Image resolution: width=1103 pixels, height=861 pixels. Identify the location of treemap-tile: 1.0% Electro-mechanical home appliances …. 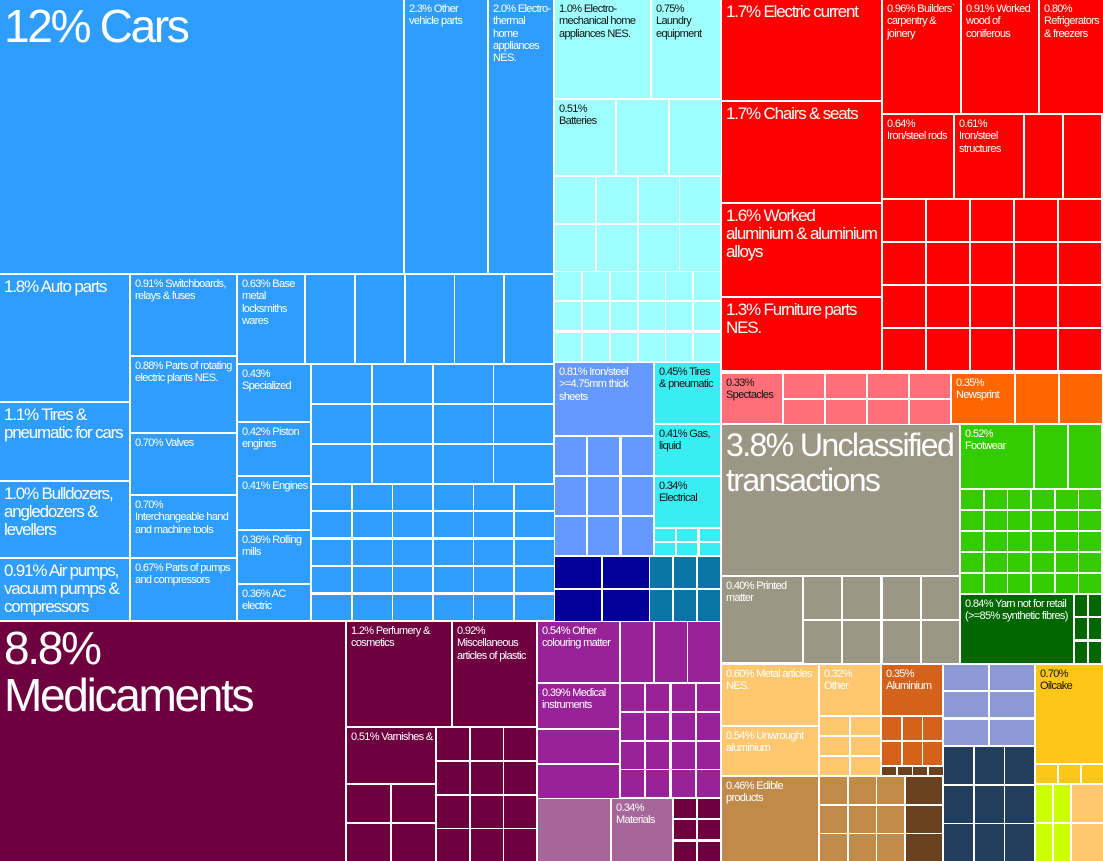
(602, 49).